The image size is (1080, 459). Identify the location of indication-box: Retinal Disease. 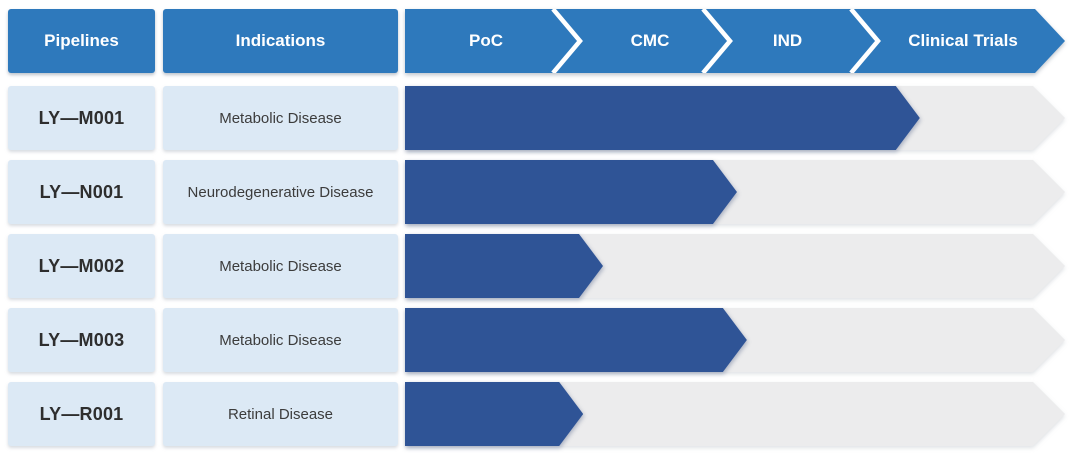
(280, 414).